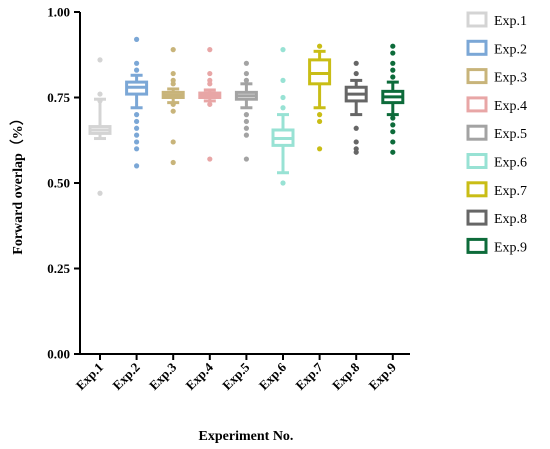 Image resolution: width=550 pixels, height=449 pixels. I want to click on x-tick-label: Exp.8, so click(346, 376).